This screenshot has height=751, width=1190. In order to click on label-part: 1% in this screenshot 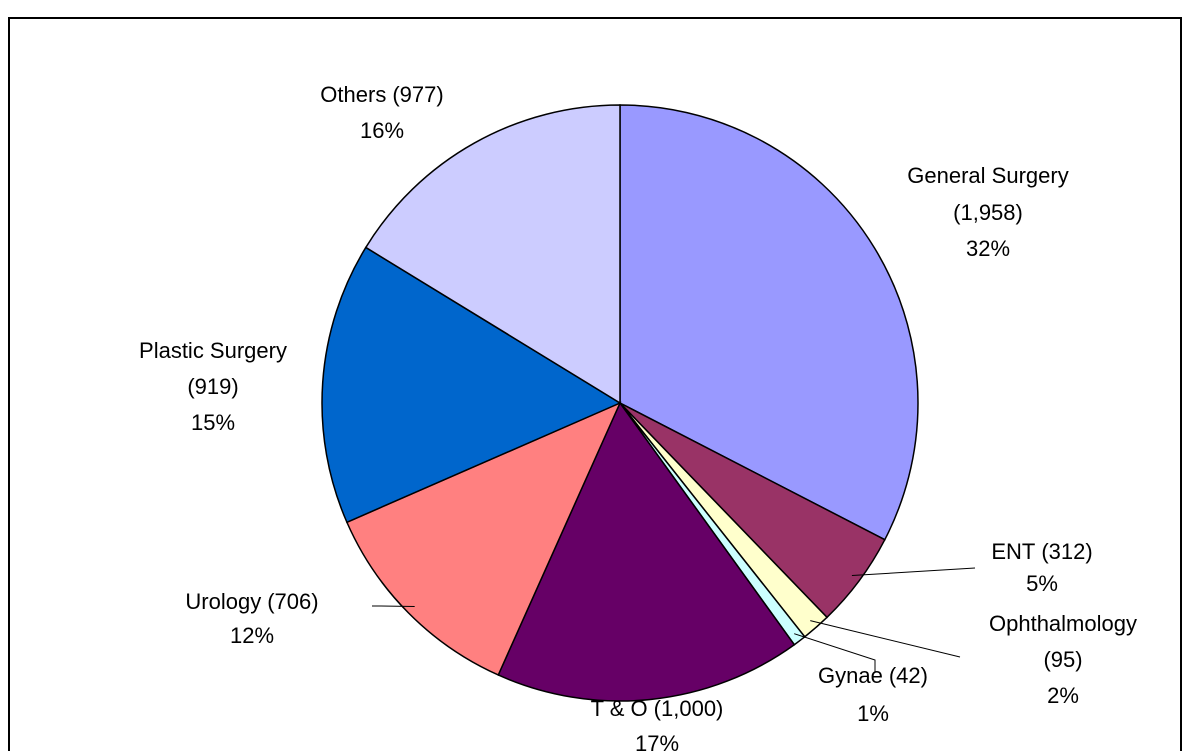, I will do `click(873, 713)`.